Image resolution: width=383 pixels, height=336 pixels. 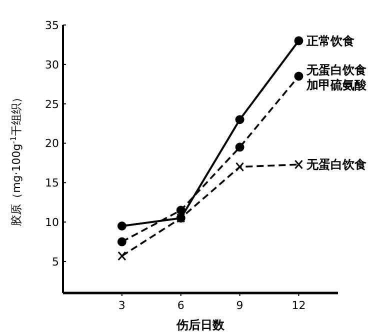 I want to click on y-tick-label: 25, so click(x=52, y=104).